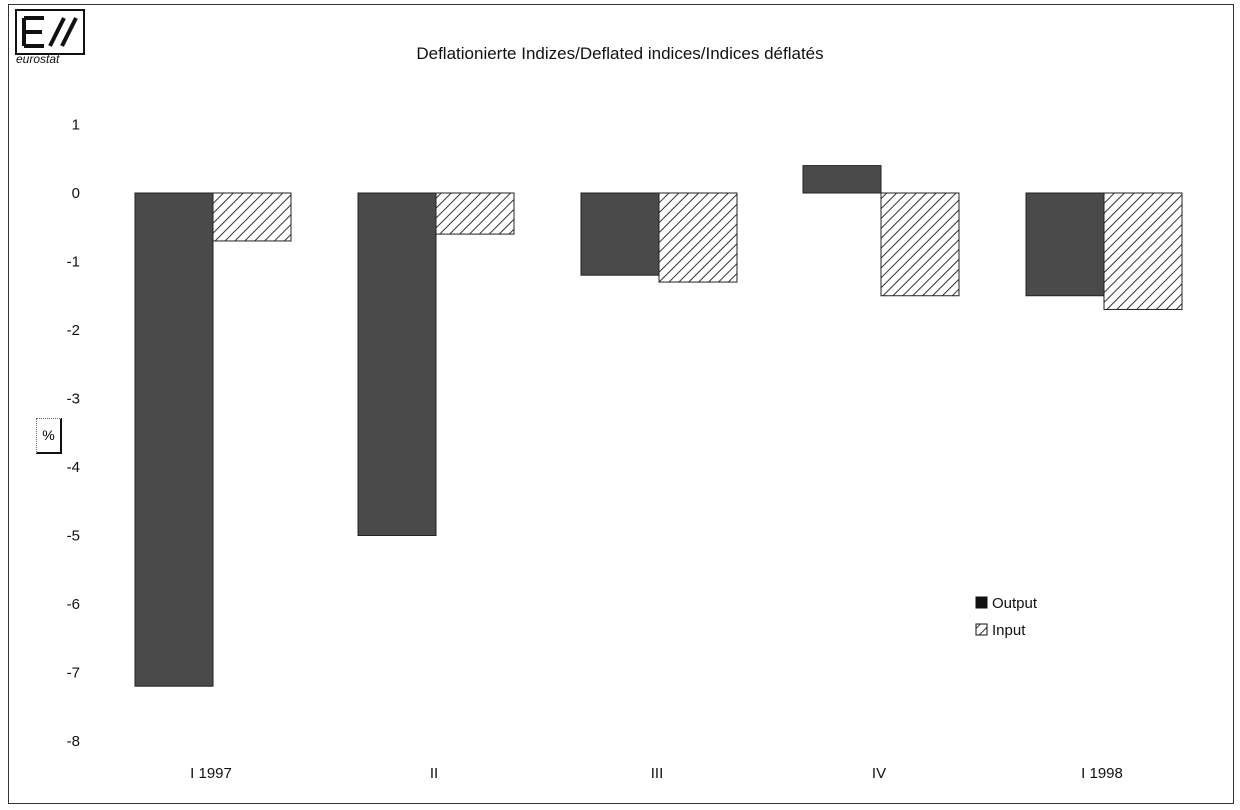  Describe the element at coordinates (76, 193) in the screenshot. I see `y-tick-label: 0` at that location.